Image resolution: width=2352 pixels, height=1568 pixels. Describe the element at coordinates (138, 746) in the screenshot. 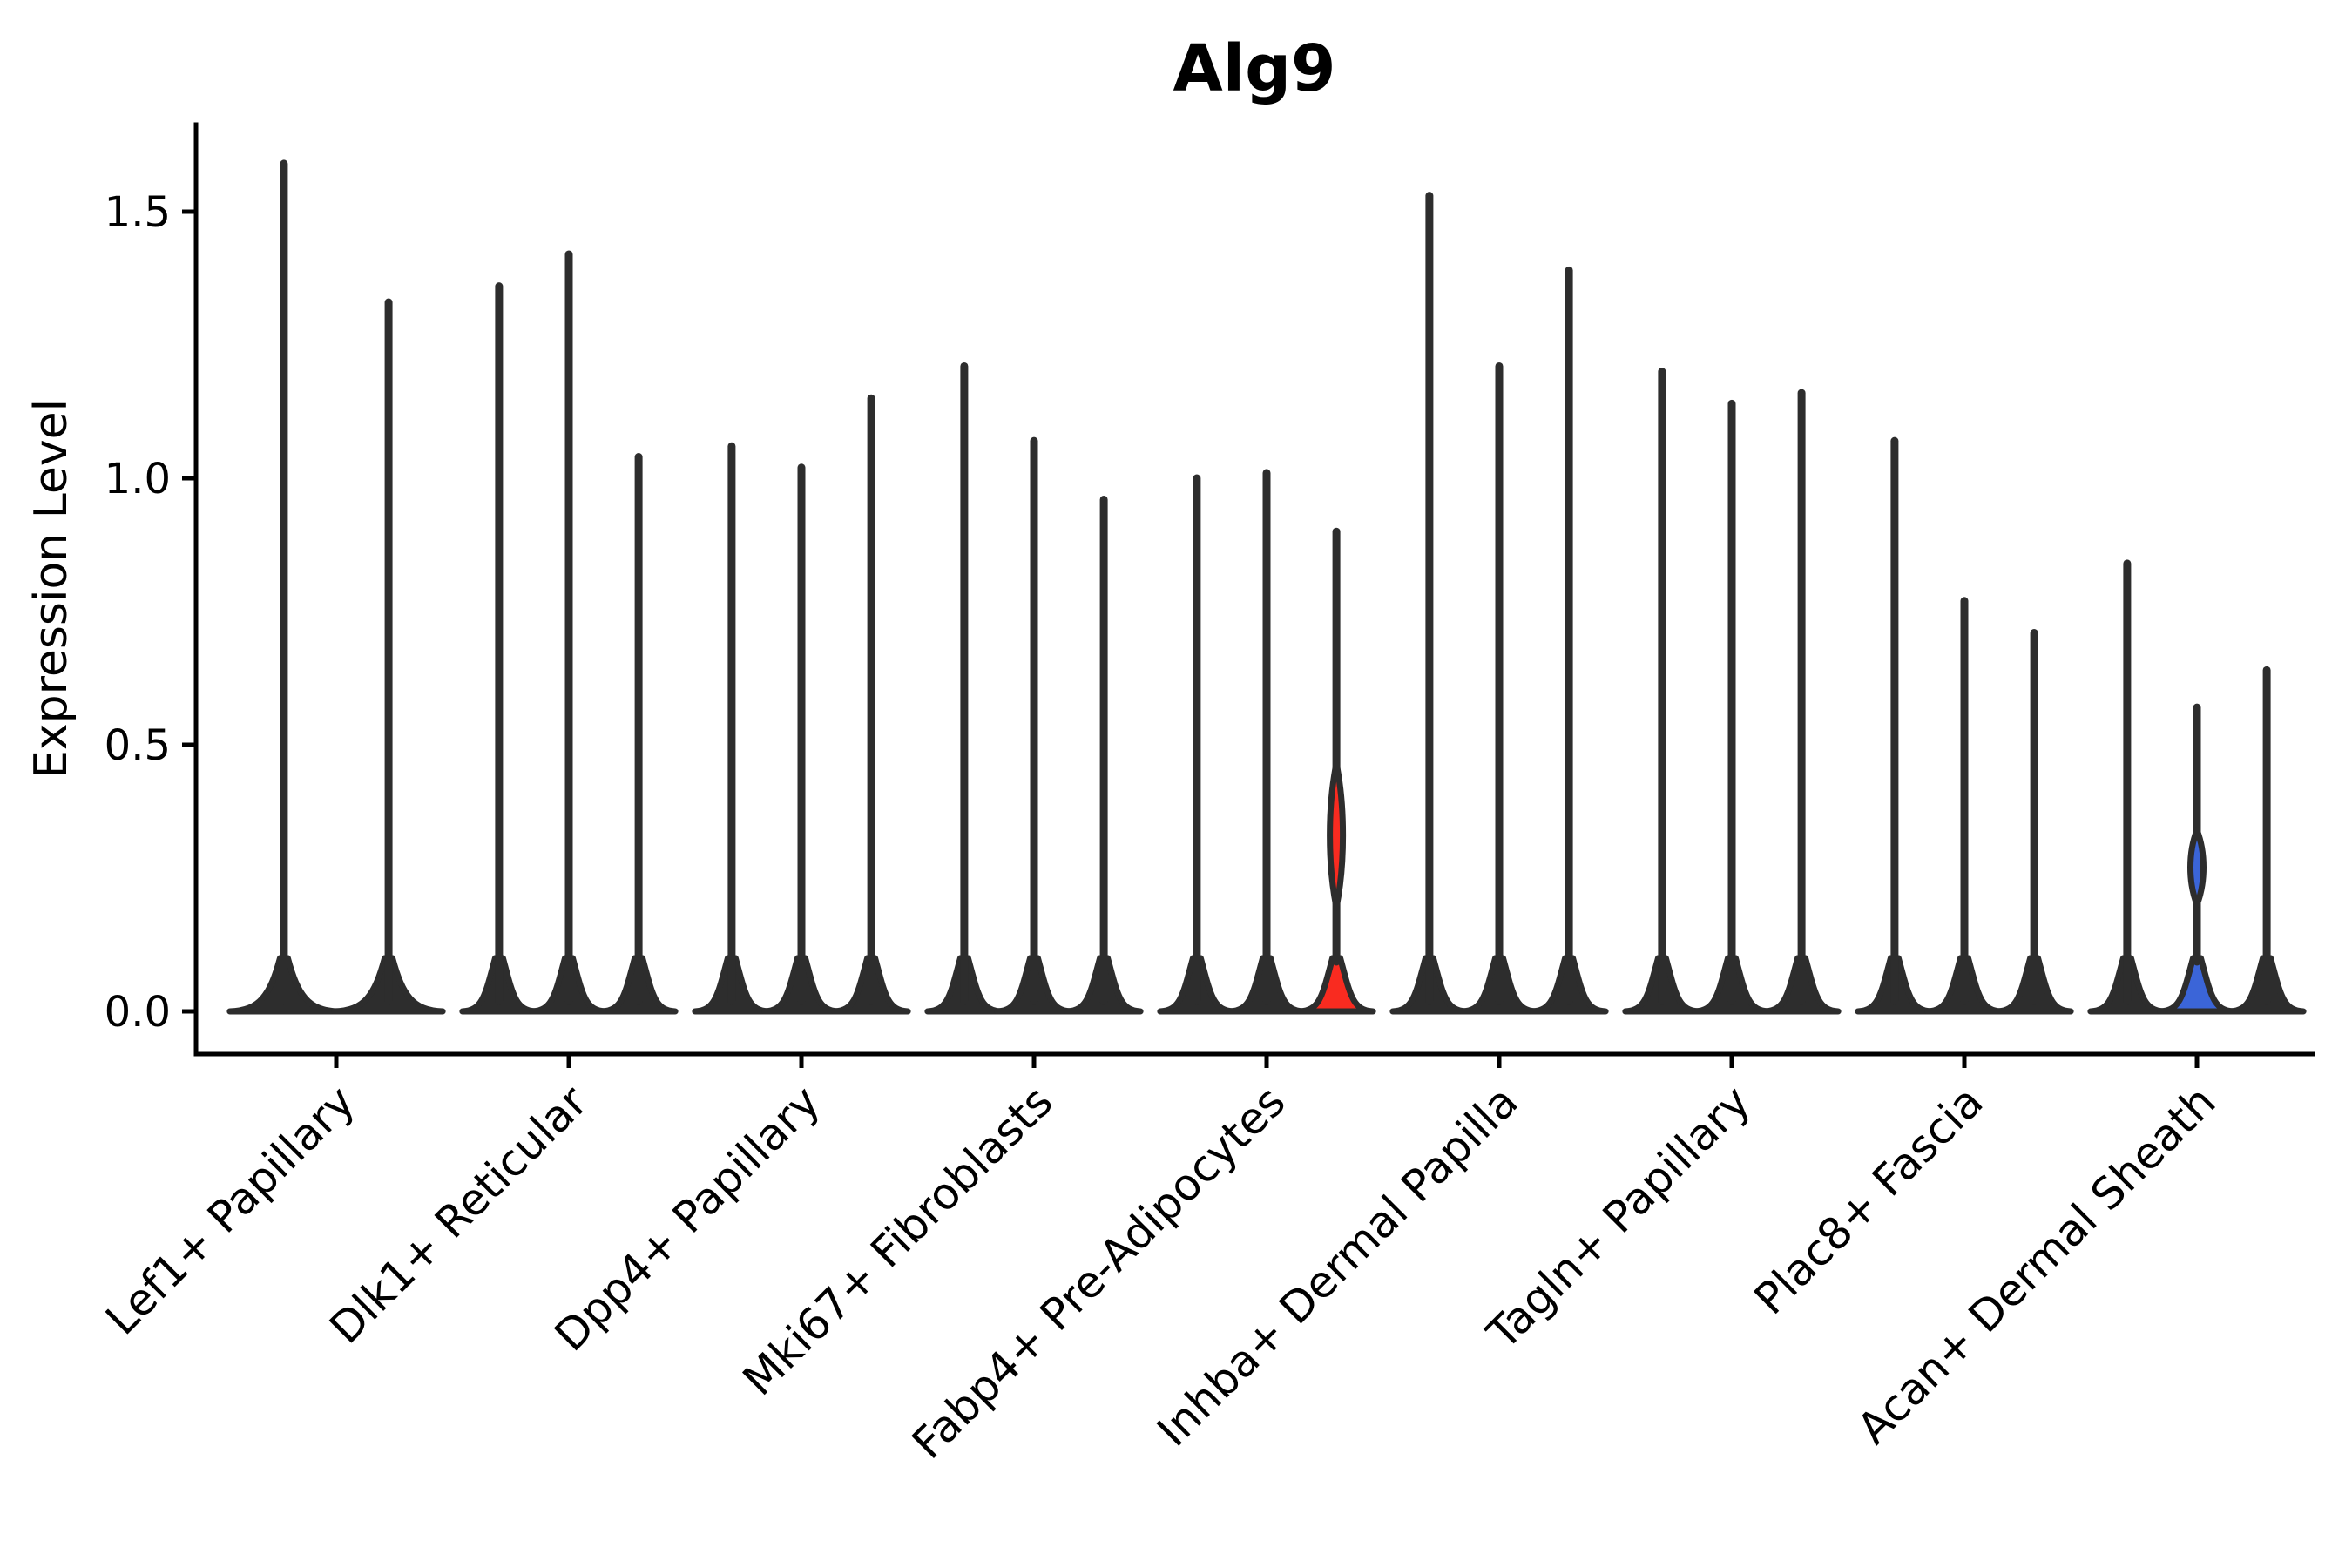

I see `y-tick-label: 0.5` at that location.